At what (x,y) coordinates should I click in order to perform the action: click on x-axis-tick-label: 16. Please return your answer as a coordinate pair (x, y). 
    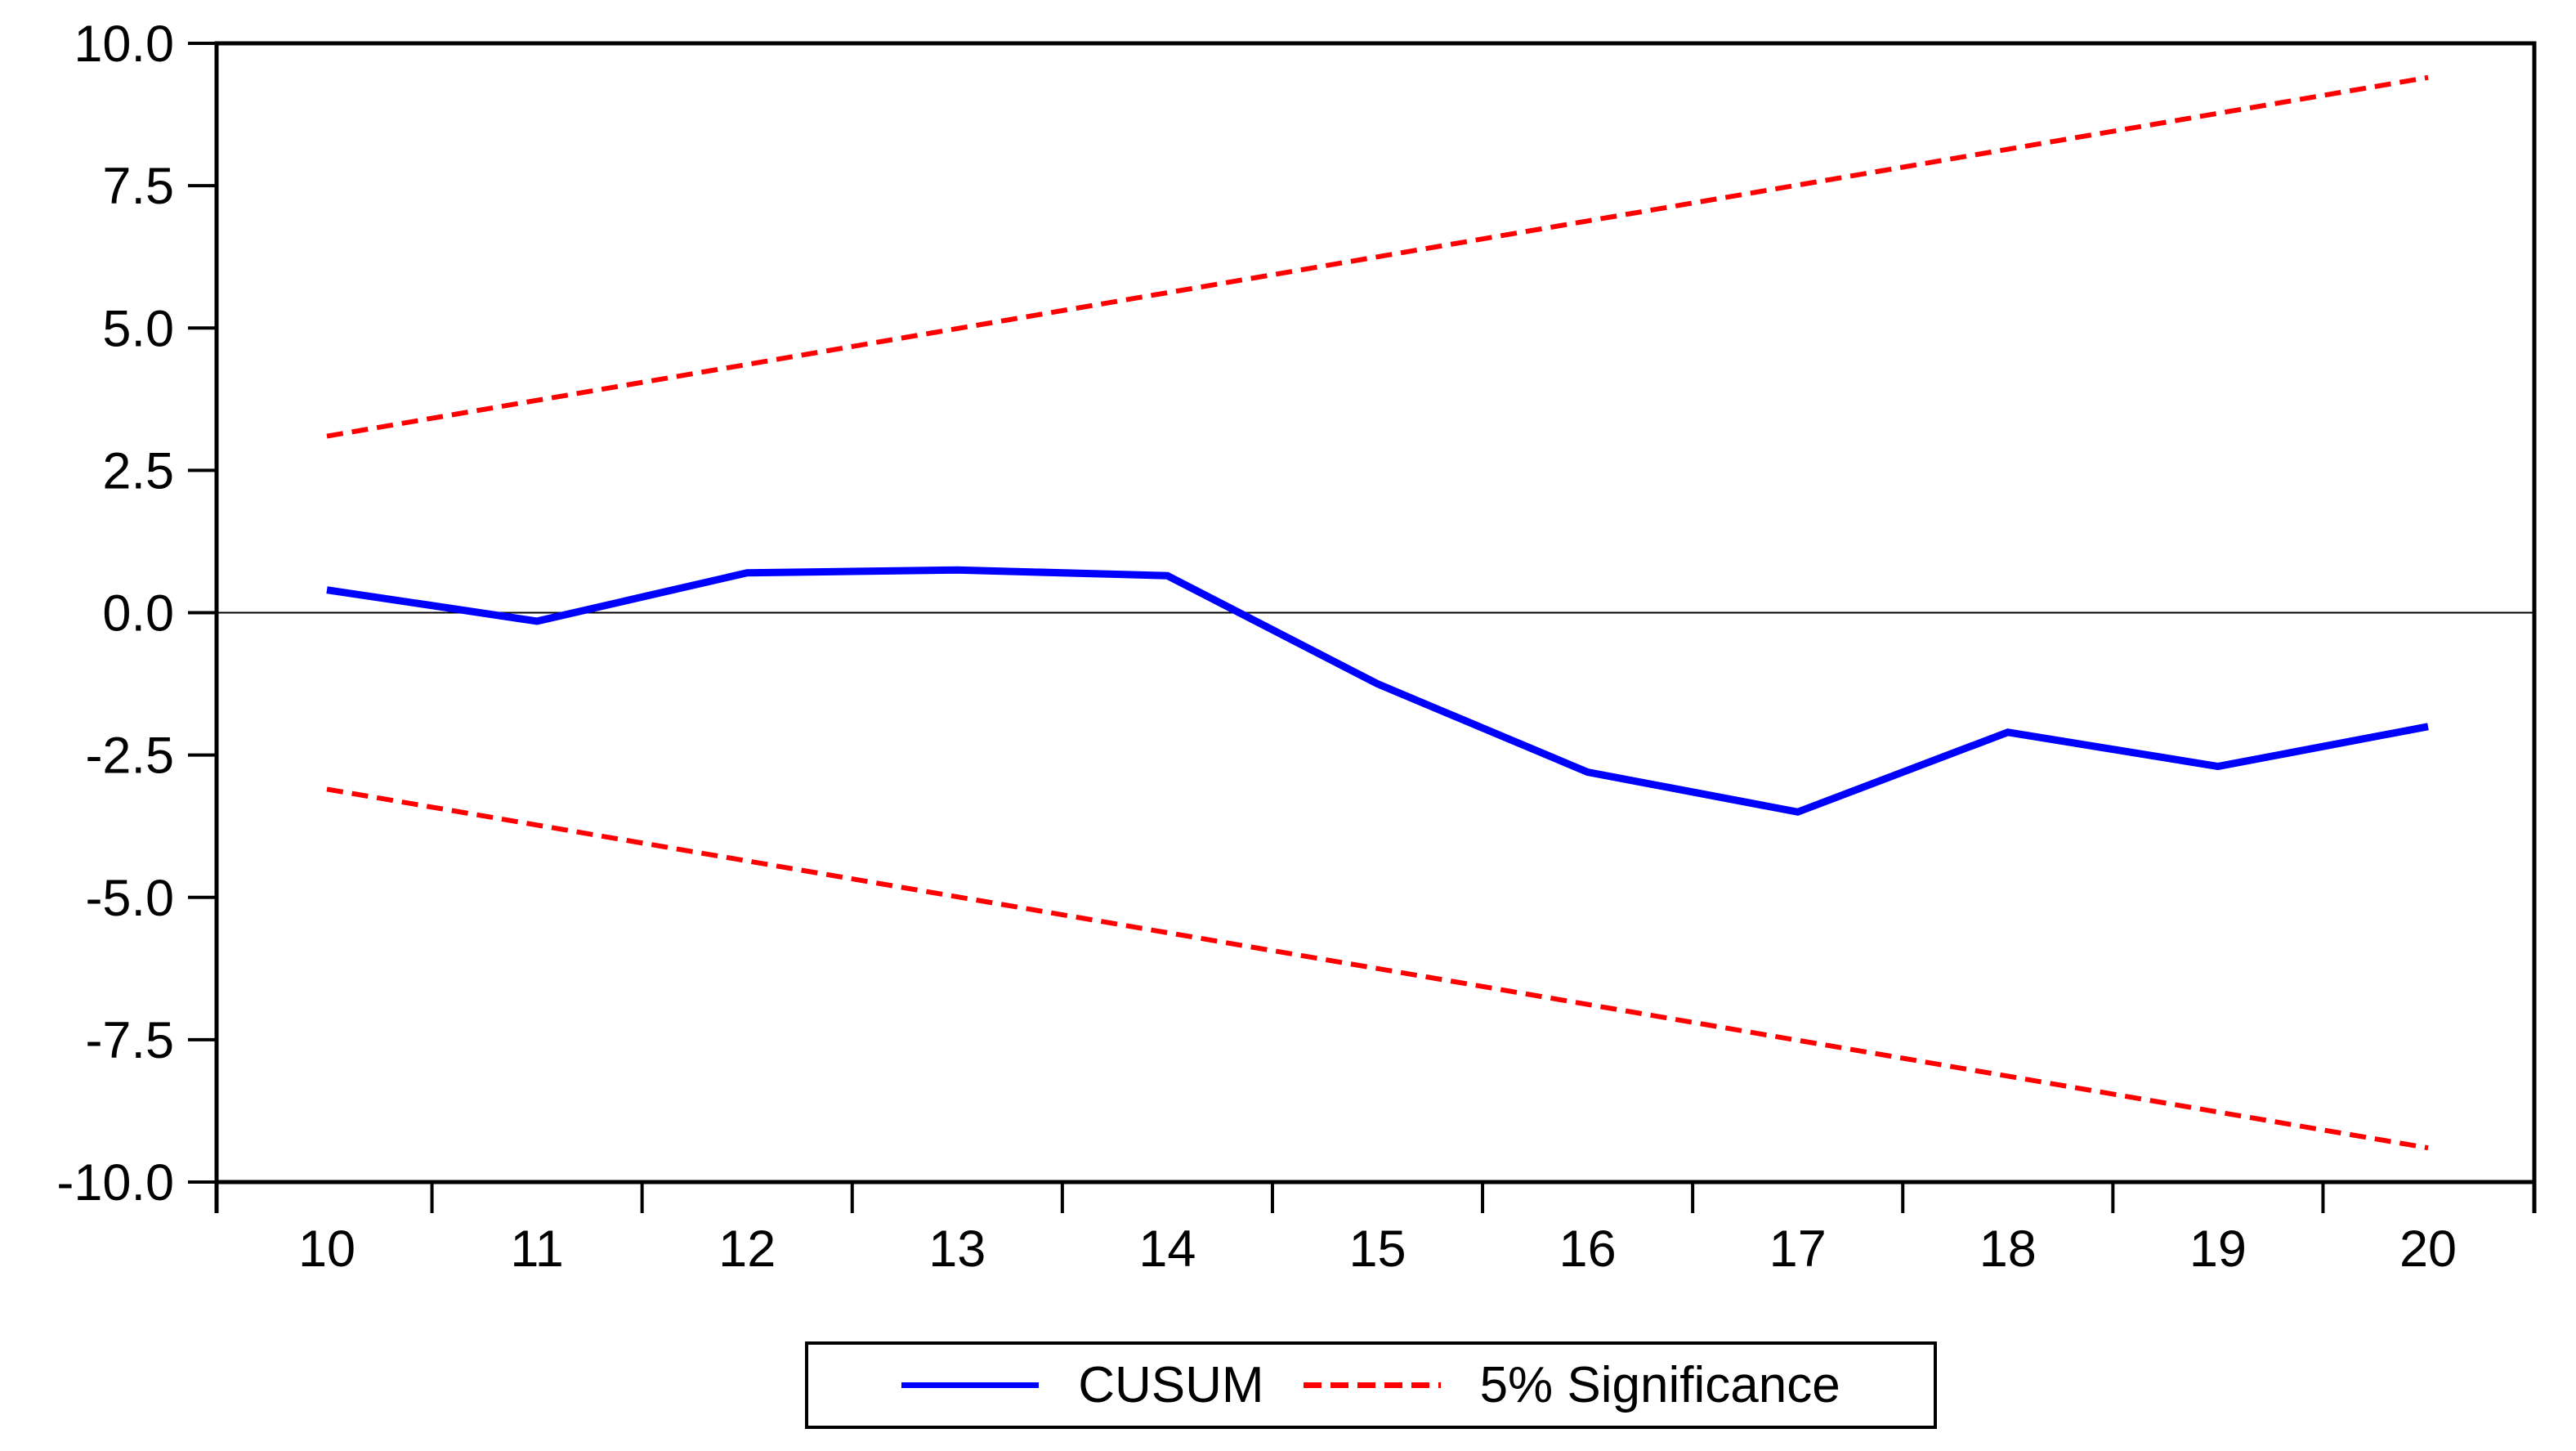
    Looking at the image, I should click on (1588, 1249).